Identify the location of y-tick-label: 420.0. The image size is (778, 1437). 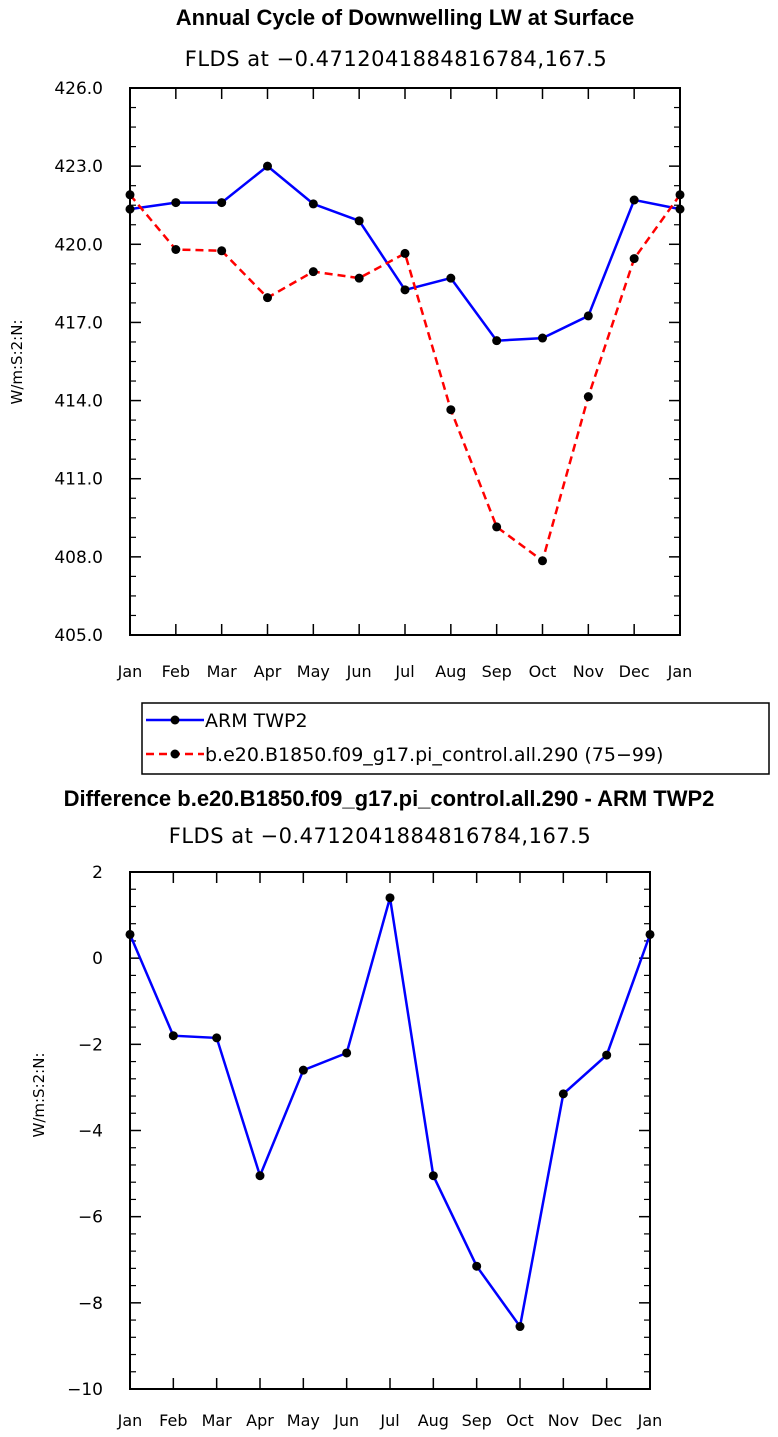
(78, 245).